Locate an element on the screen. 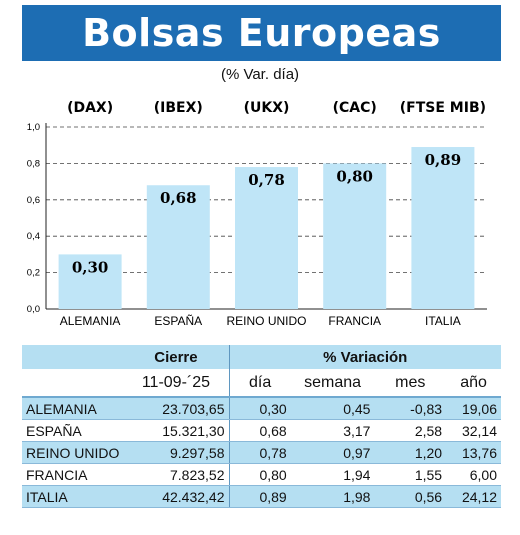 This screenshot has height=535, width=520. row-country-name: REINO UNIDO is located at coordinates (73, 452).